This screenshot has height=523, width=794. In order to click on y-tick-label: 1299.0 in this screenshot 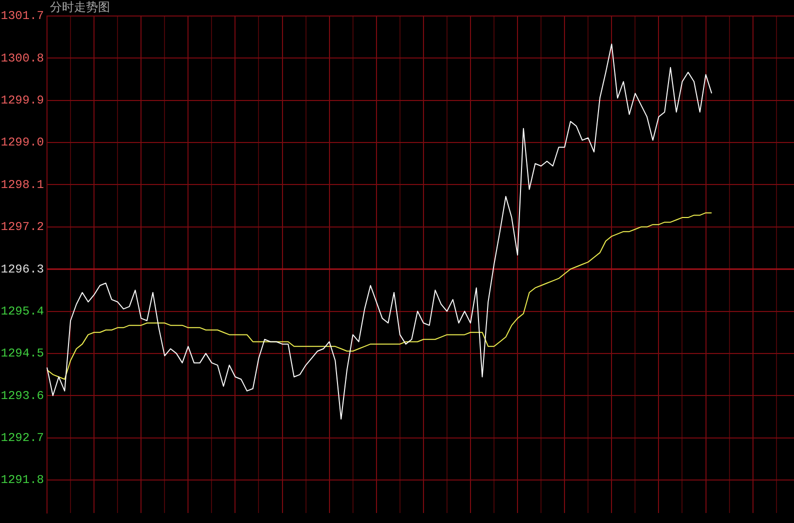, I will do `click(22, 143)`.